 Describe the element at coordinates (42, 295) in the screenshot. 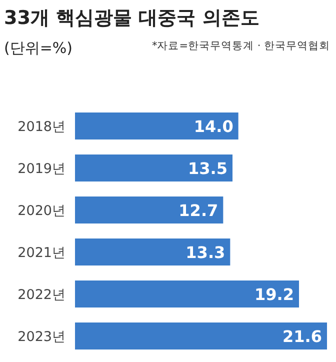

I see `y-tick-label: 2022년` at that location.